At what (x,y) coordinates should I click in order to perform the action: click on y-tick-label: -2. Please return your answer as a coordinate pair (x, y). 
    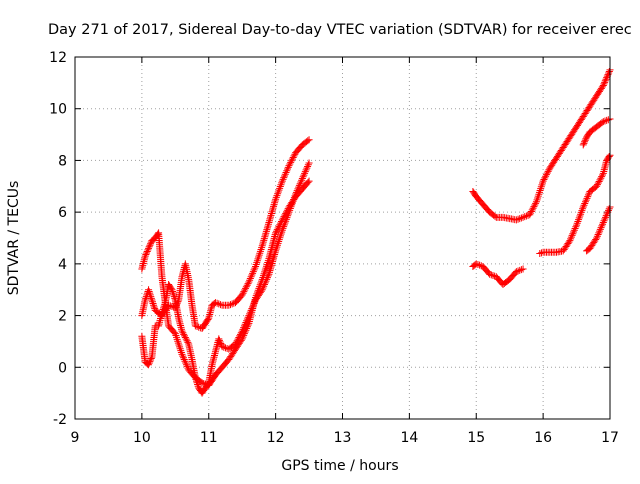
    Looking at the image, I should click on (60, 420).